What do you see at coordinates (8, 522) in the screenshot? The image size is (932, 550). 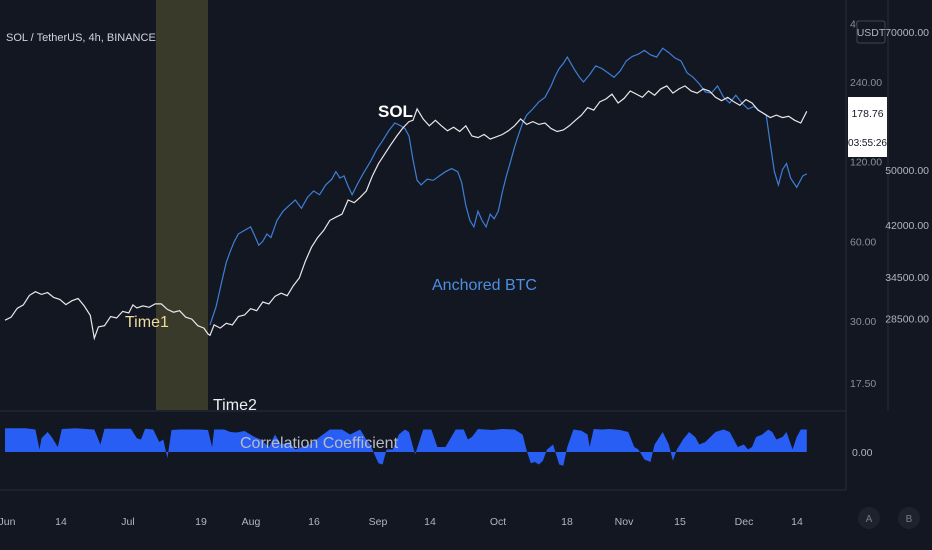 I see `time-axis-tick: Jun` at bounding box center [8, 522].